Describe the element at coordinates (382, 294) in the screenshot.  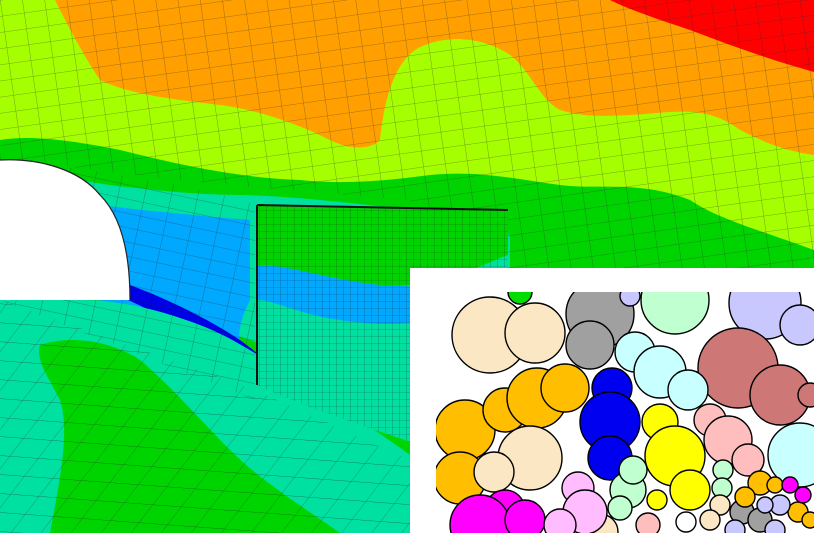
I see `excavation-face-edge` at that location.